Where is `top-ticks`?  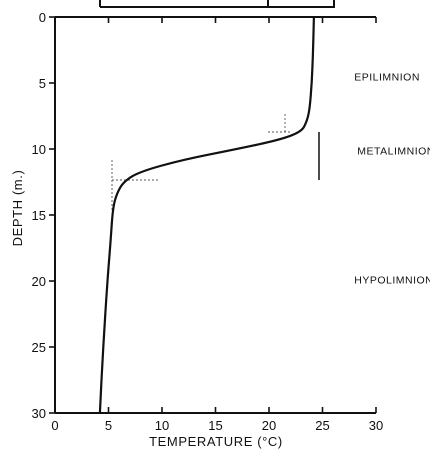
top-ticks is located at coordinates (215, 20).